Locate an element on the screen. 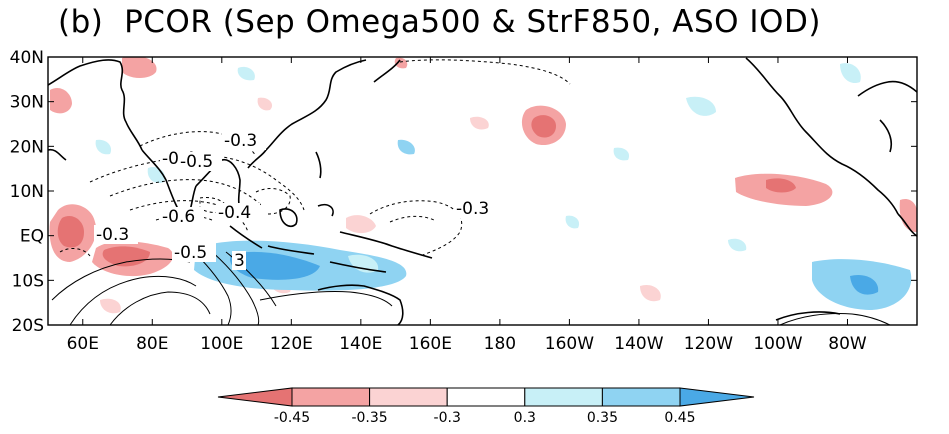  lat-tick-label: 20N is located at coordinates (27, 147).